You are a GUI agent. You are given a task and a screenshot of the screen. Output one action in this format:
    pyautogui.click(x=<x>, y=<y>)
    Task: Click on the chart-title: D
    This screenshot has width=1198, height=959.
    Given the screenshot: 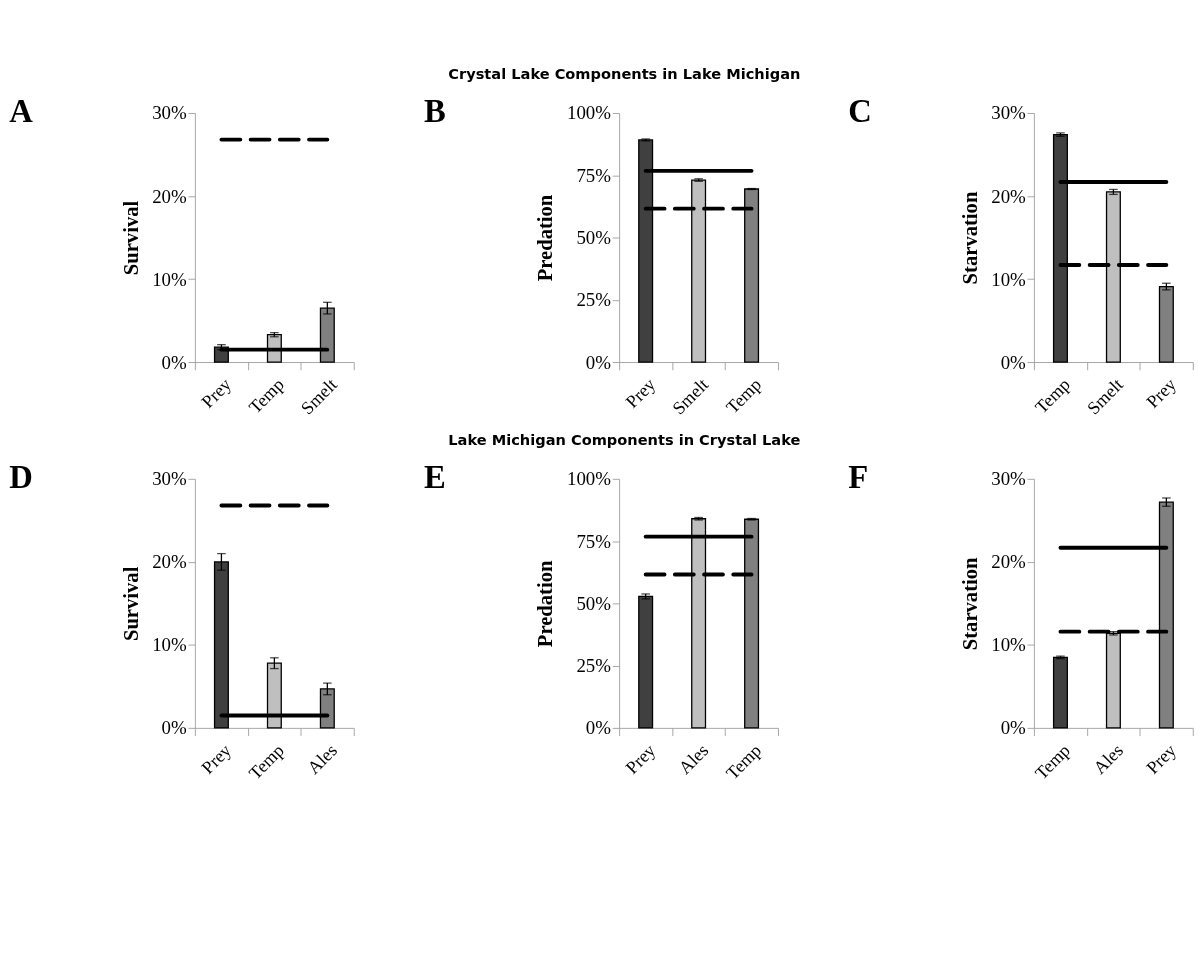 What is the action you would take?
    pyautogui.click(x=21, y=477)
    